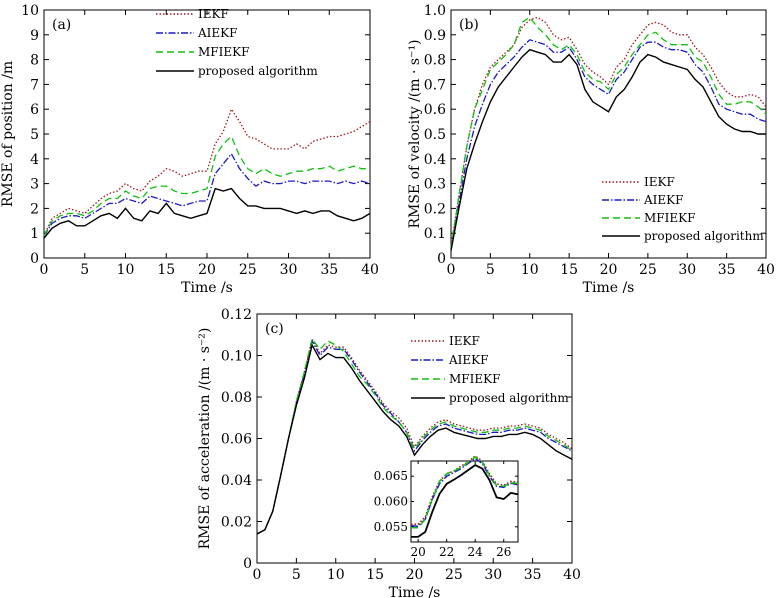 This screenshot has height=598, width=776. I want to click on series-line-mfiekf, so click(206, 186).